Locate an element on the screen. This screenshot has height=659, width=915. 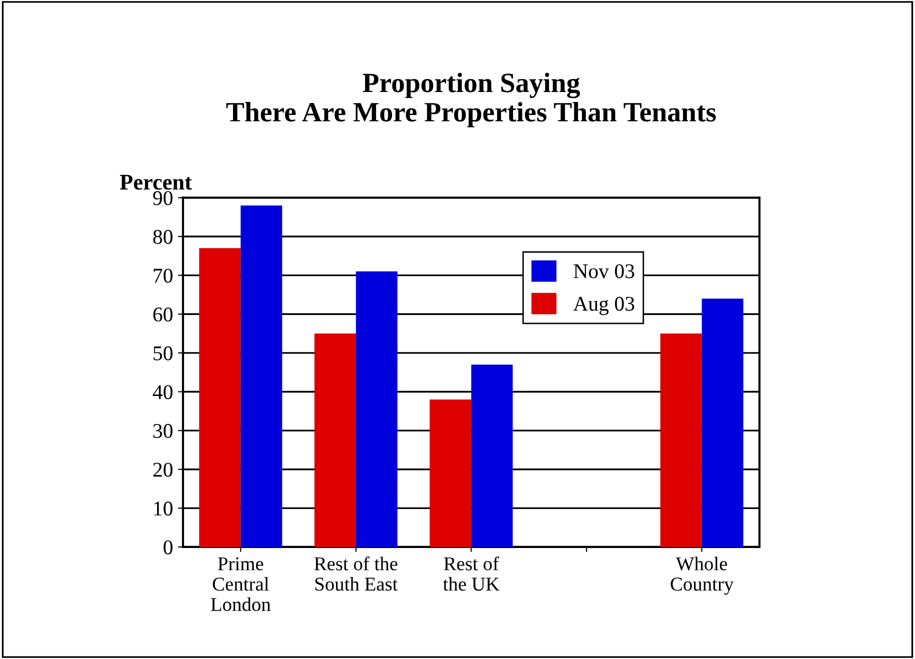
legend-label: Aug 03 is located at coordinates (603, 306).